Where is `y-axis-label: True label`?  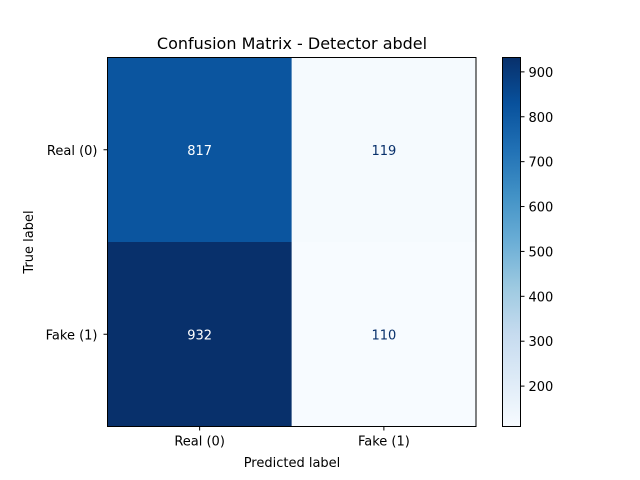
y-axis-label: True label is located at coordinates (29, 242).